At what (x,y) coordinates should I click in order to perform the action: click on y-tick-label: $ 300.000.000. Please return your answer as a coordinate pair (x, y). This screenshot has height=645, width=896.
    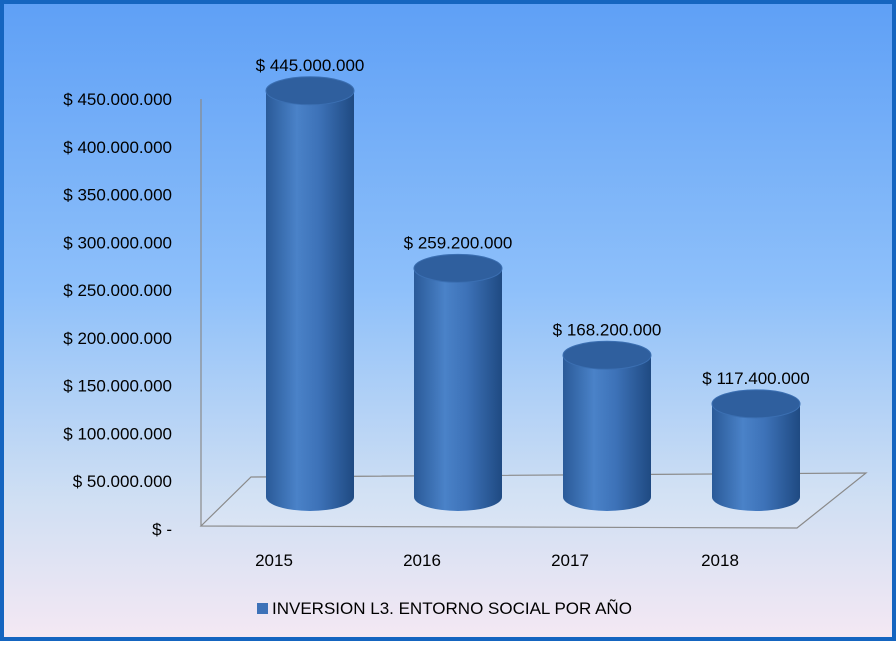
    Looking at the image, I should click on (117, 242).